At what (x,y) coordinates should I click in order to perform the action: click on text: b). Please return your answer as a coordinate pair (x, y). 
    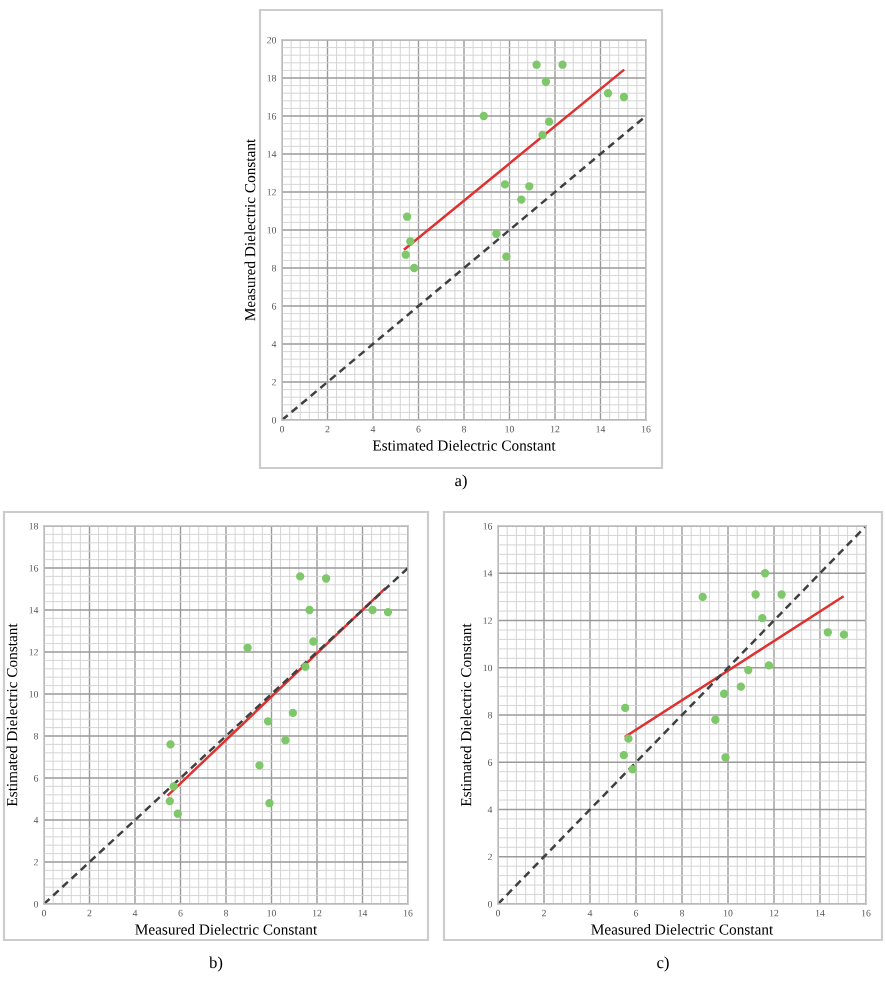
    Looking at the image, I should click on (216, 964).